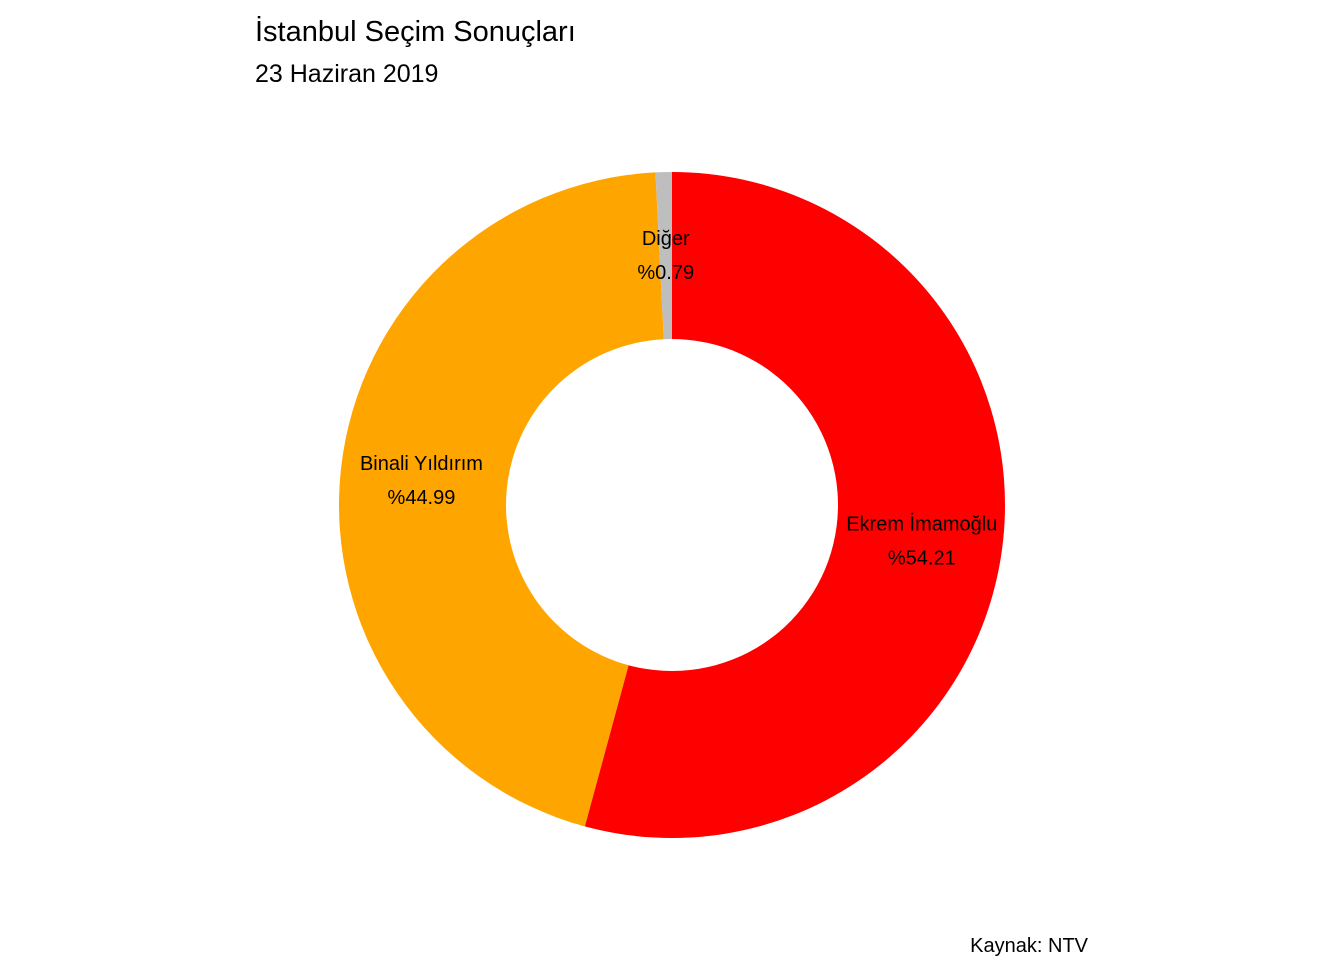 This screenshot has width=1344, height=960. I want to click on slice-diger, so click(663, 256).